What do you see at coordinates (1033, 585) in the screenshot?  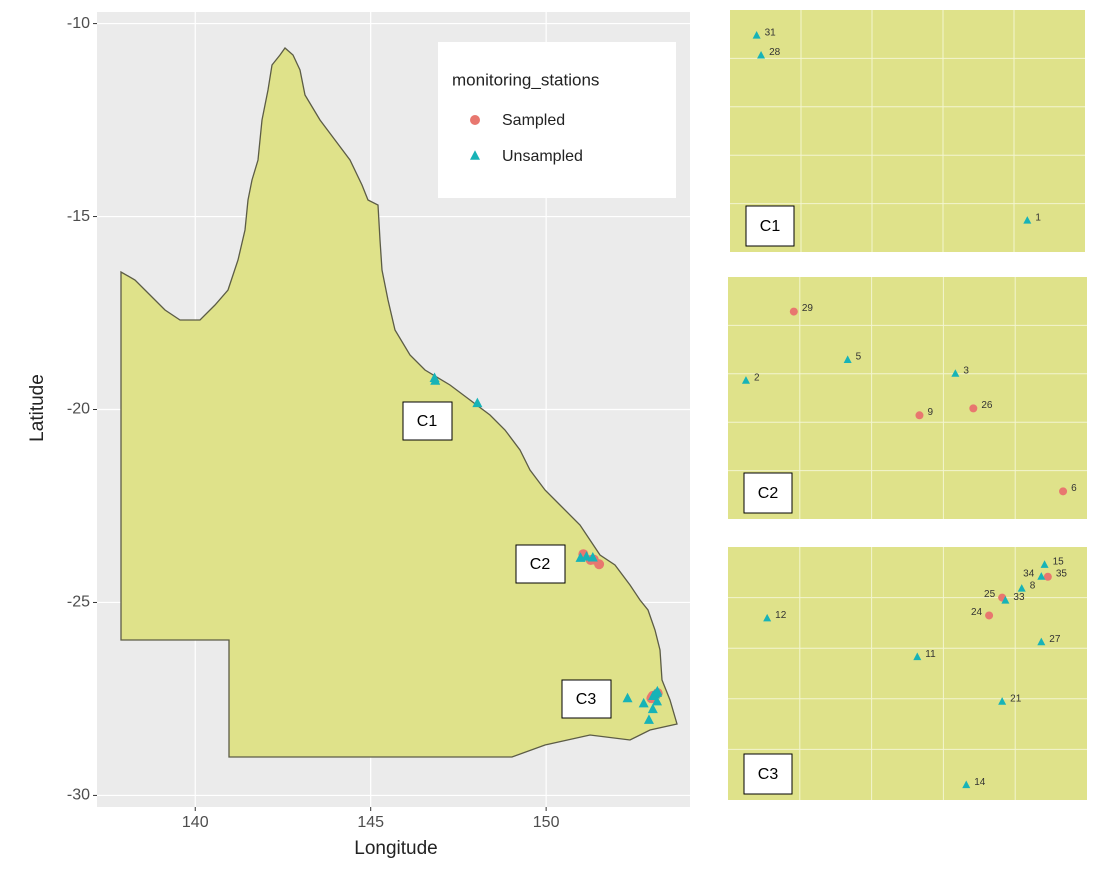 I see `station-label: 8` at bounding box center [1033, 585].